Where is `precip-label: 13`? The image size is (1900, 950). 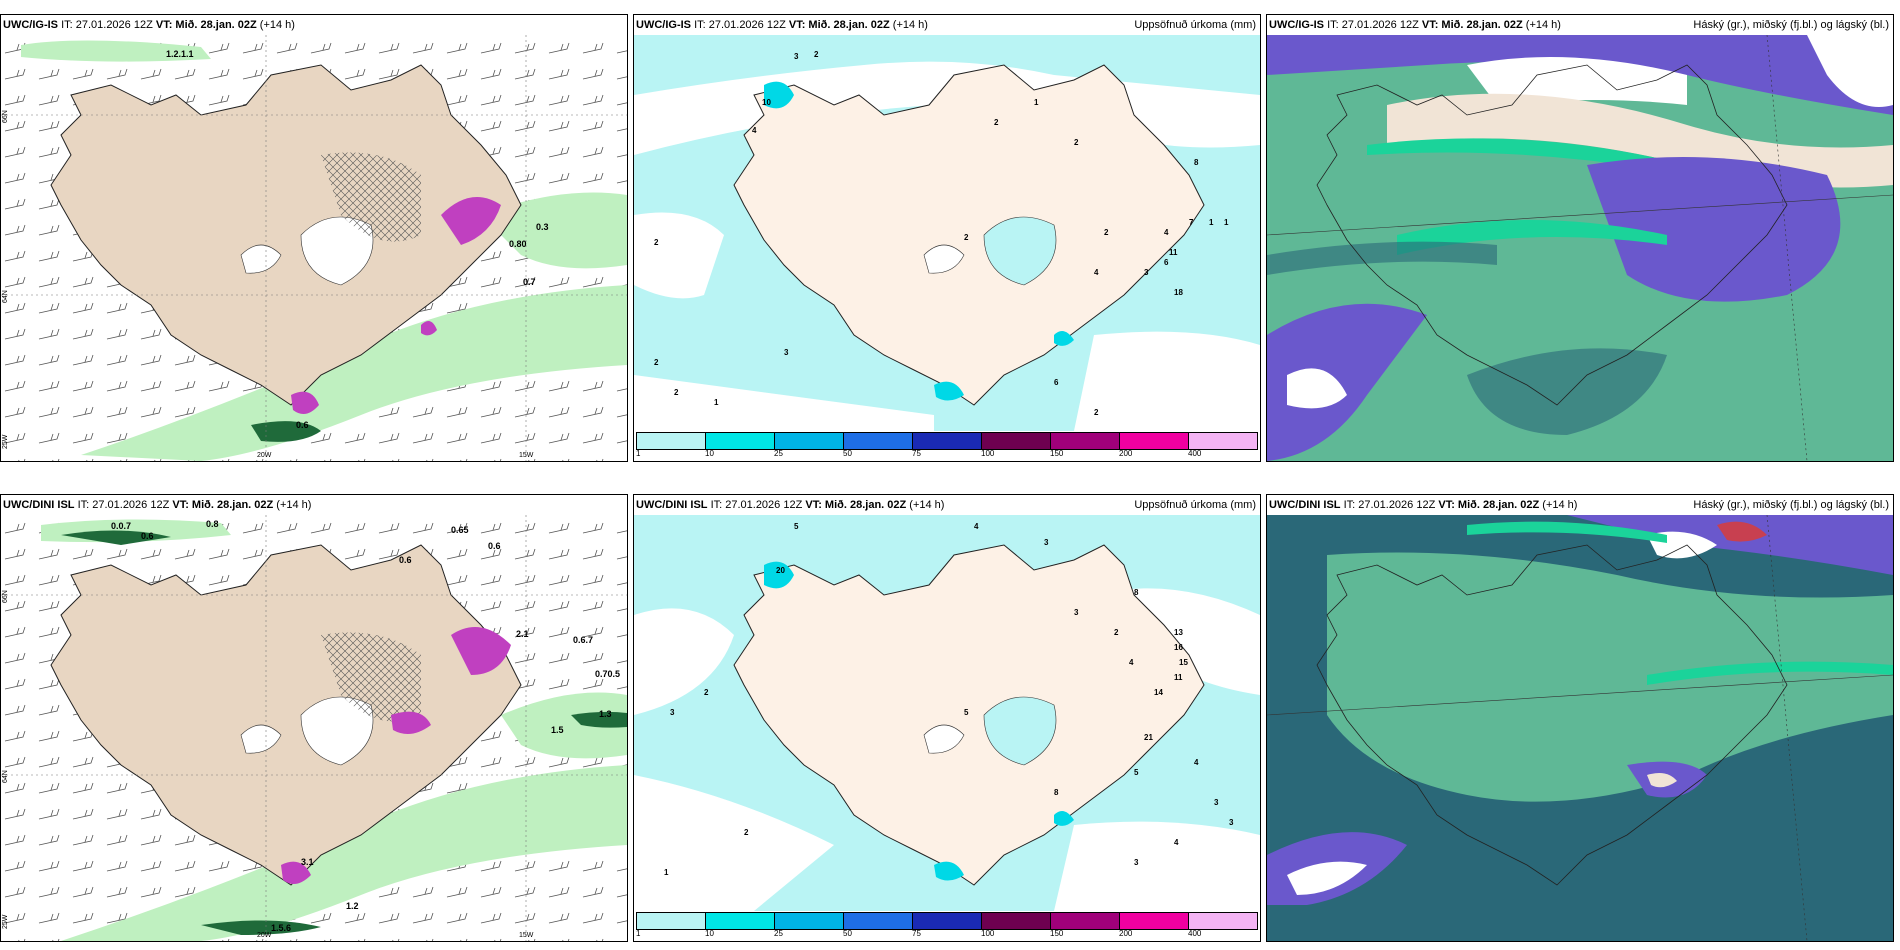
precip-label: 13 is located at coordinates (1178, 632).